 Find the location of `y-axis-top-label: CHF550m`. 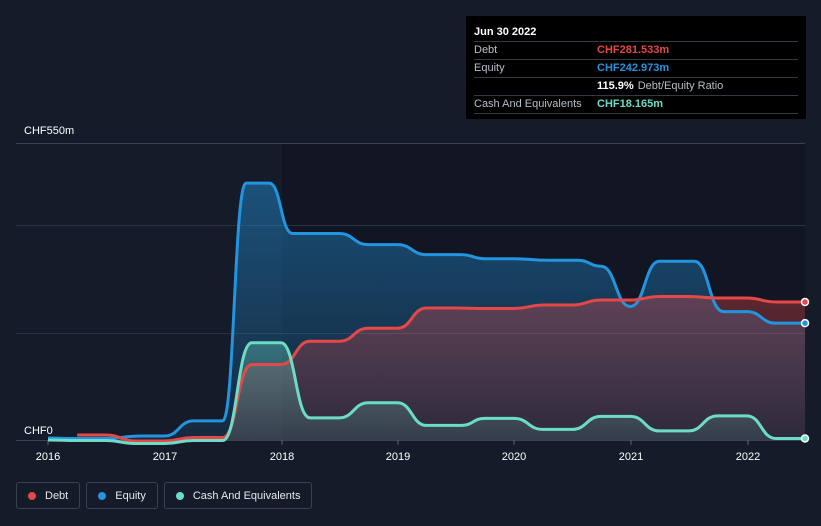

y-axis-top-label: CHF550m is located at coordinates (49, 131).